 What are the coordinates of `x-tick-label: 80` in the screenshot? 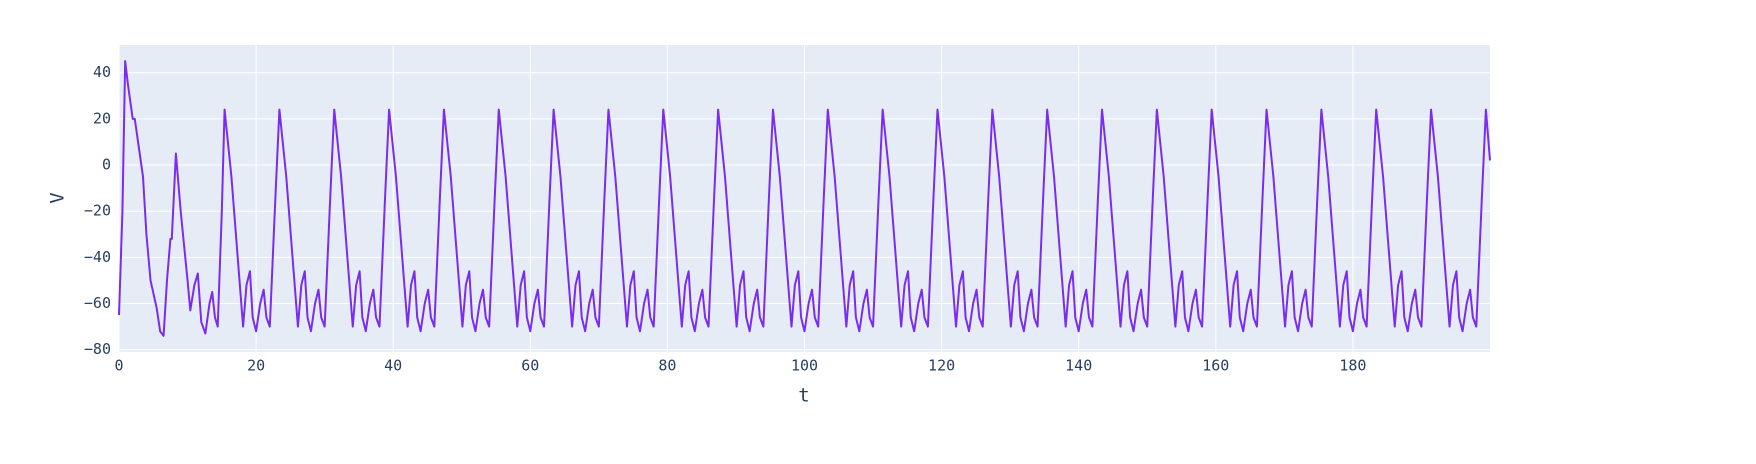 It's located at (667, 366).